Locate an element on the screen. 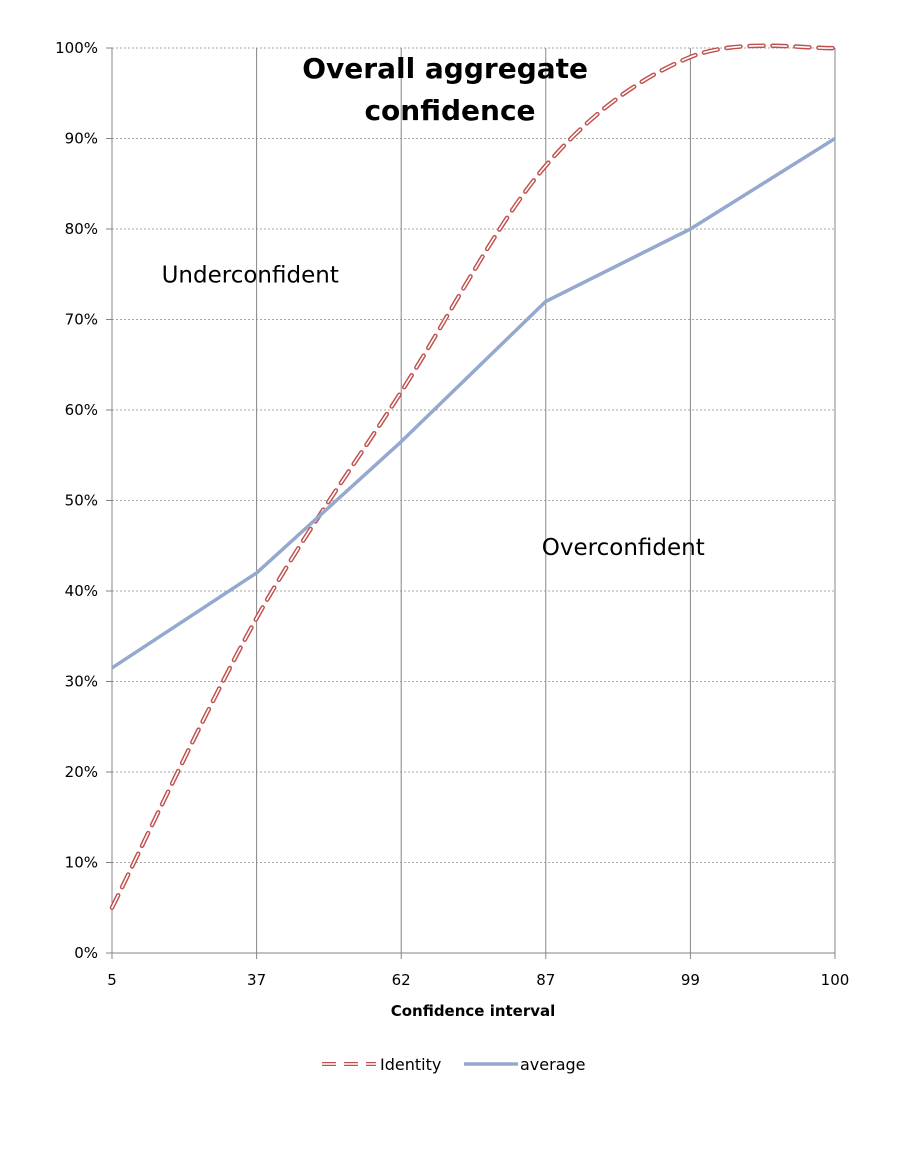 The width and height of the screenshot is (900, 1167). y-tick-label: 70% is located at coordinates (81, 320).